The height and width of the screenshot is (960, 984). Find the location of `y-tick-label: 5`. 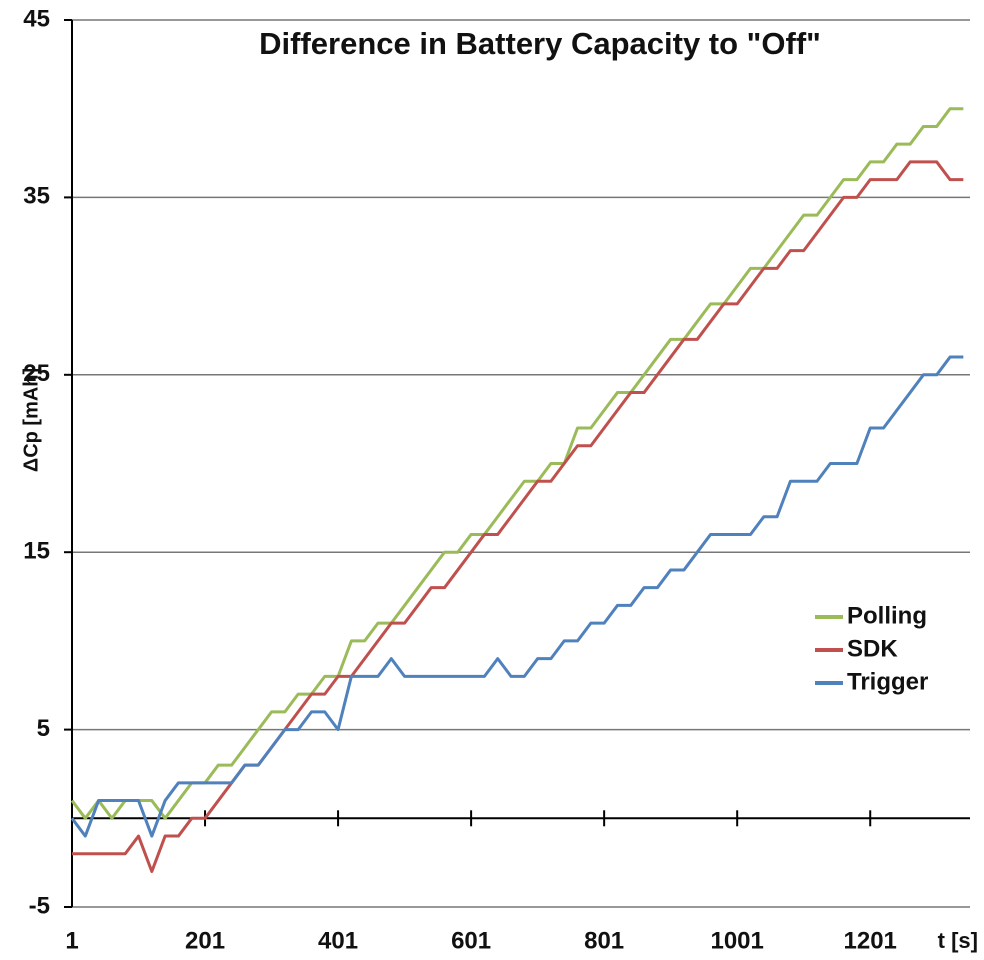

y-tick-label: 5 is located at coordinates (43, 728).